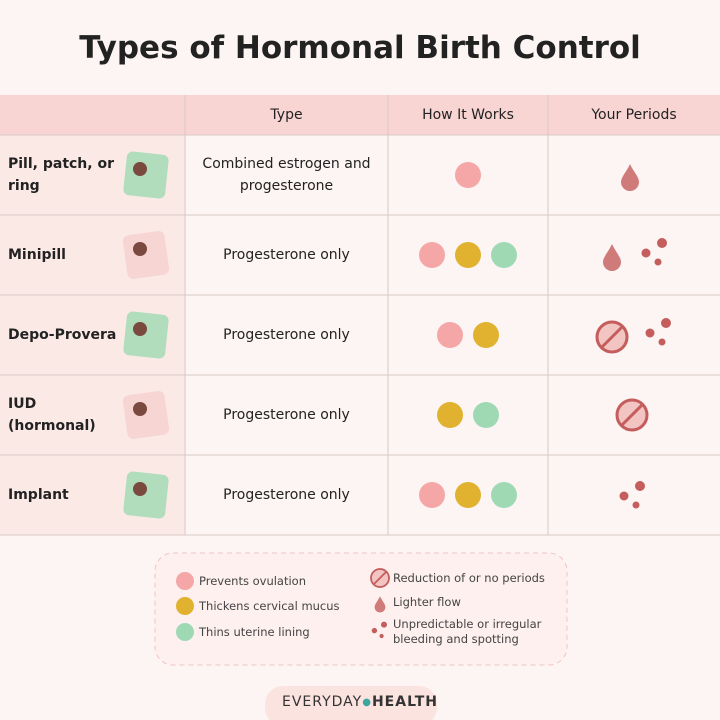  I want to click on column-header: Your Periods, so click(634, 115).